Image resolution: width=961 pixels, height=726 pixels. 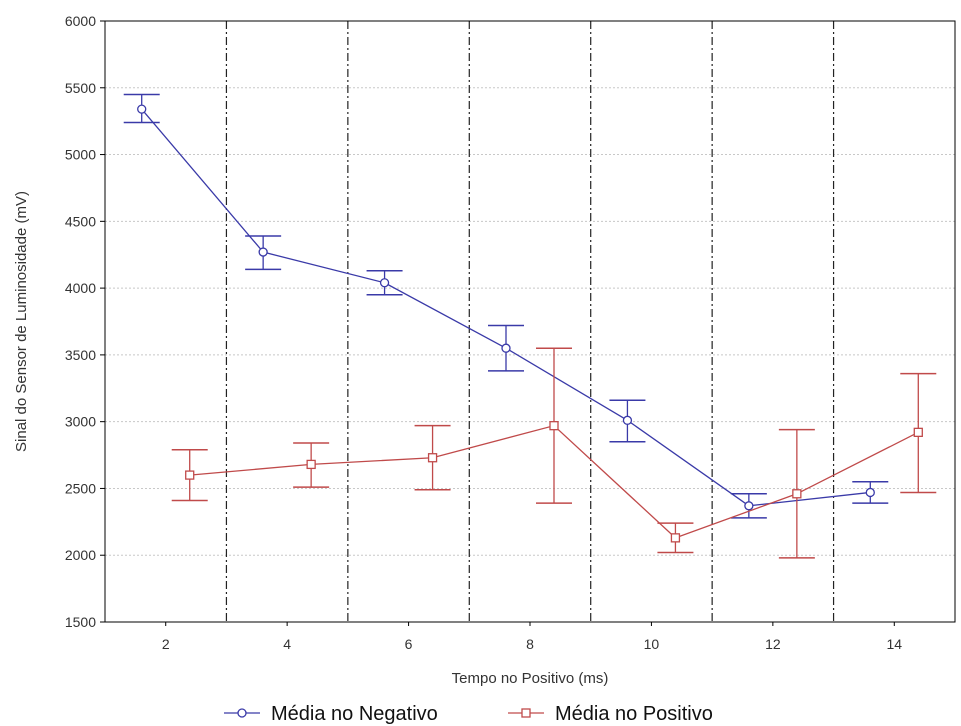 I want to click on legend-item: Média no Negativo, so click(x=331, y=714).